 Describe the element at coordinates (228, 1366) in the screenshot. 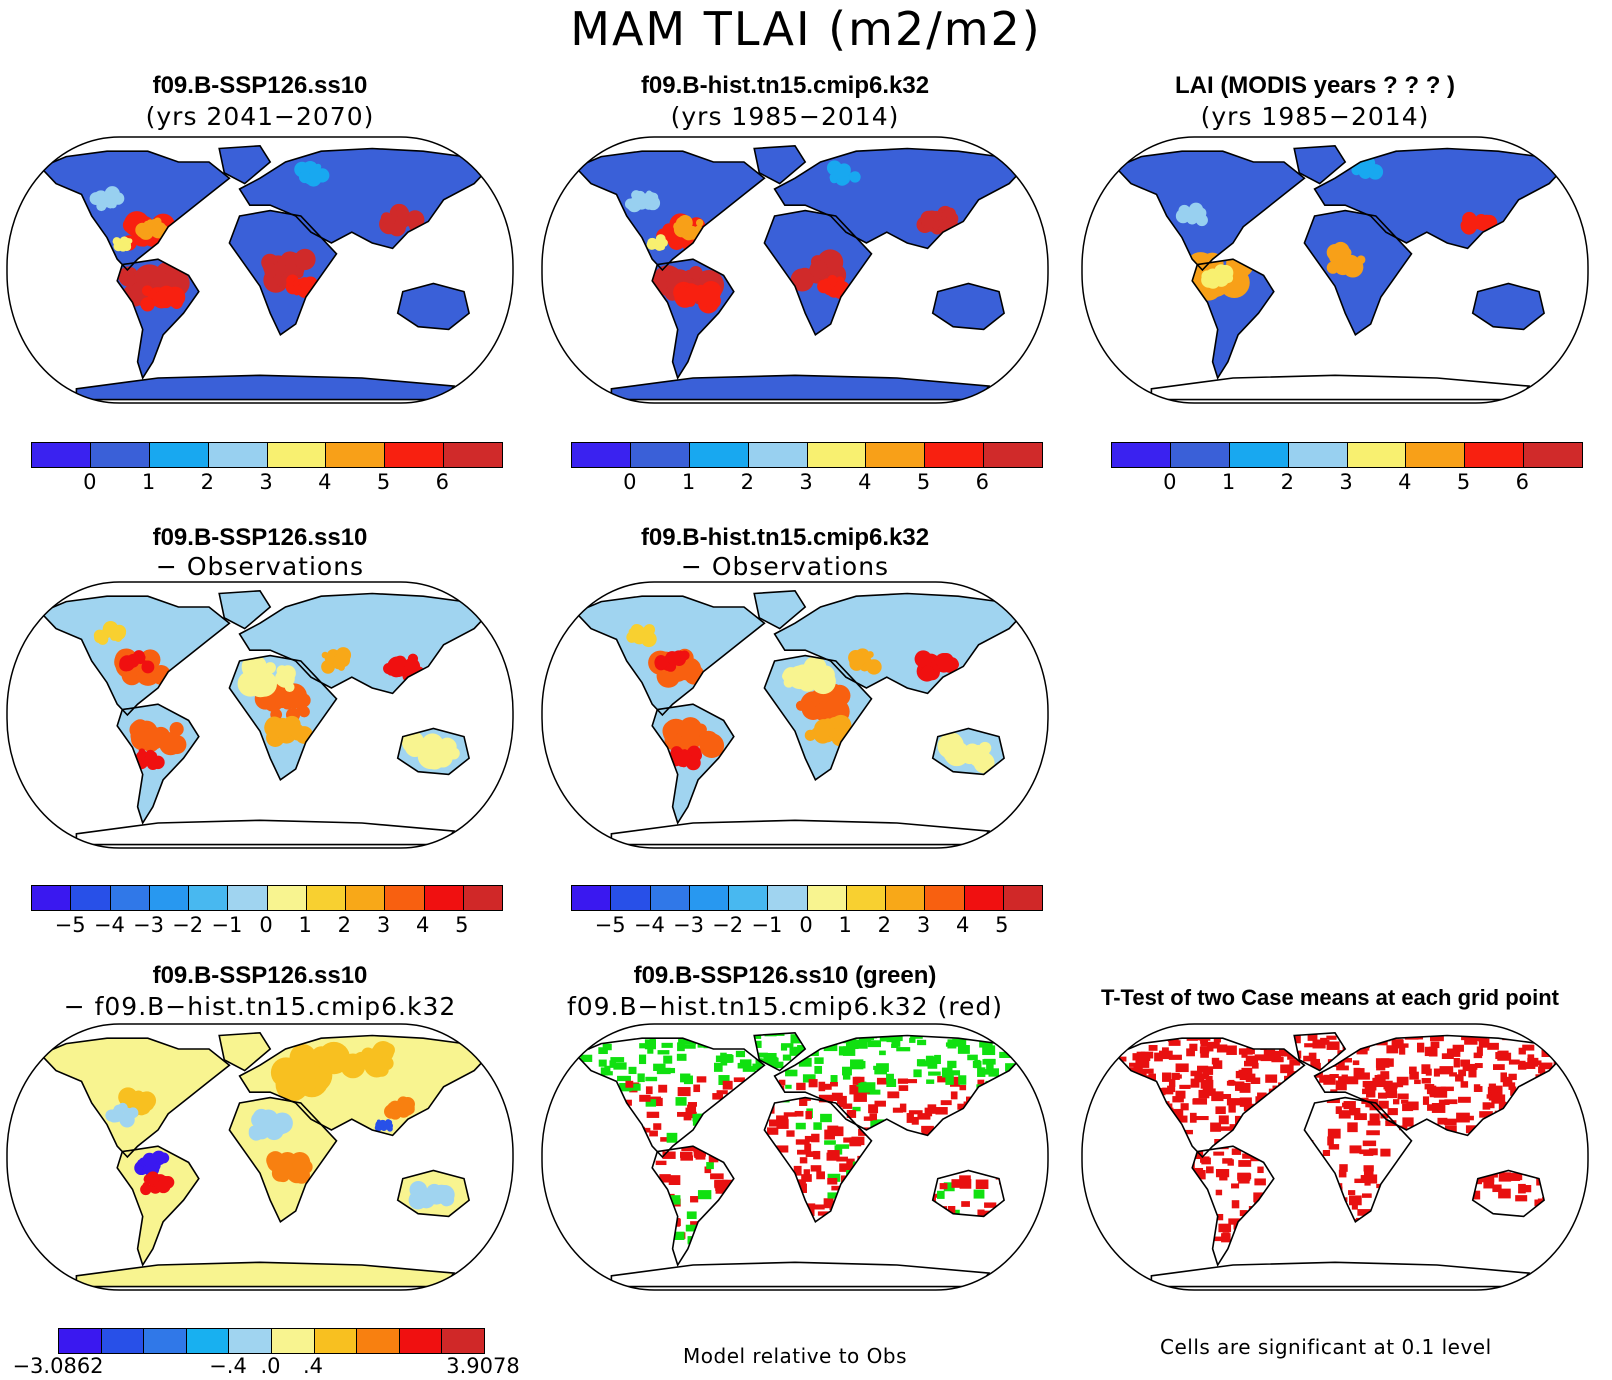

I see `colorbar-tick-label: −.4` at that location.